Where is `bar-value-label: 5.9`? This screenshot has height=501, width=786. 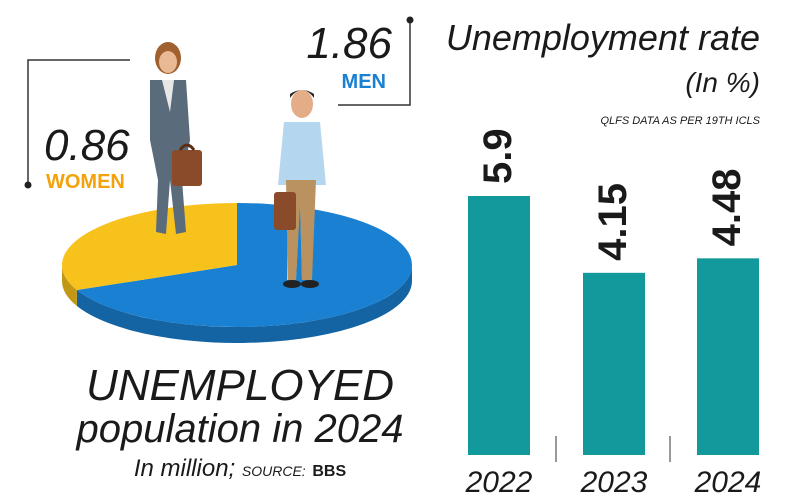 bar-value-label: 5.9 is located at coordinates (498, 156).